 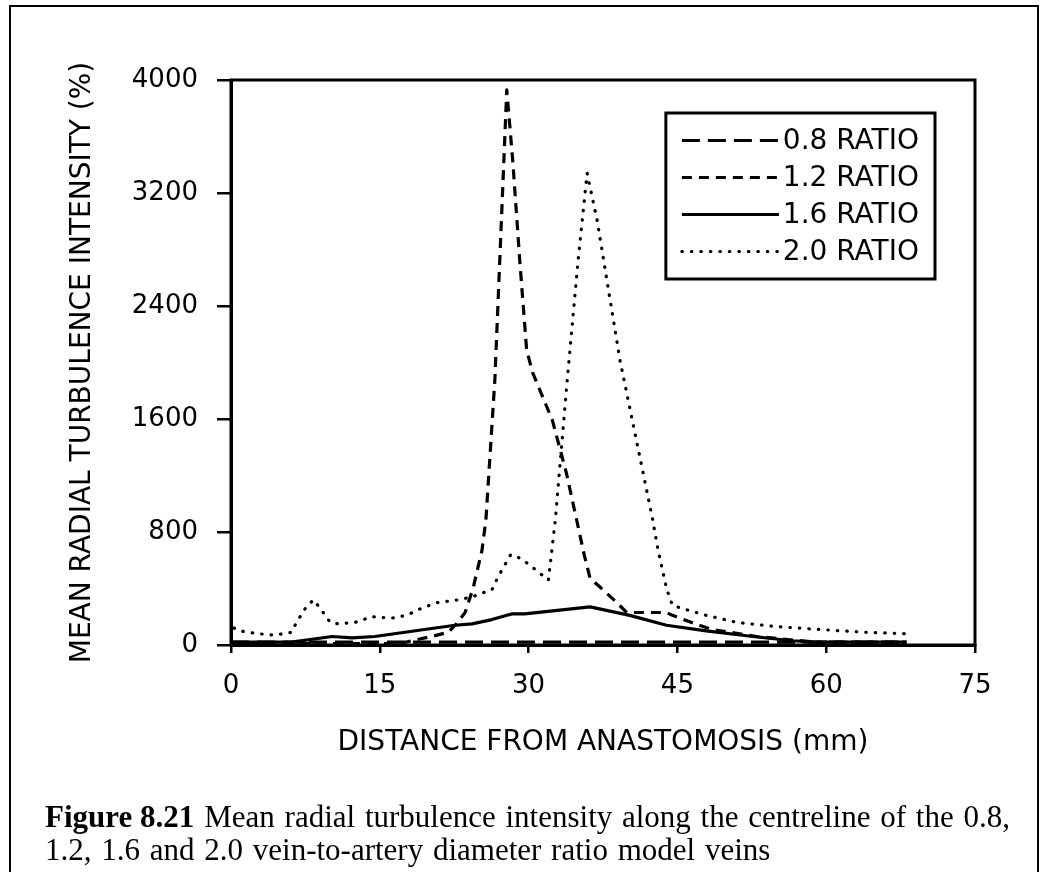 What do you see at coordinates (851, 213) in the screenshot?
I see `legend-label: 1.6 RATIO` at bounding box center [851, 213].